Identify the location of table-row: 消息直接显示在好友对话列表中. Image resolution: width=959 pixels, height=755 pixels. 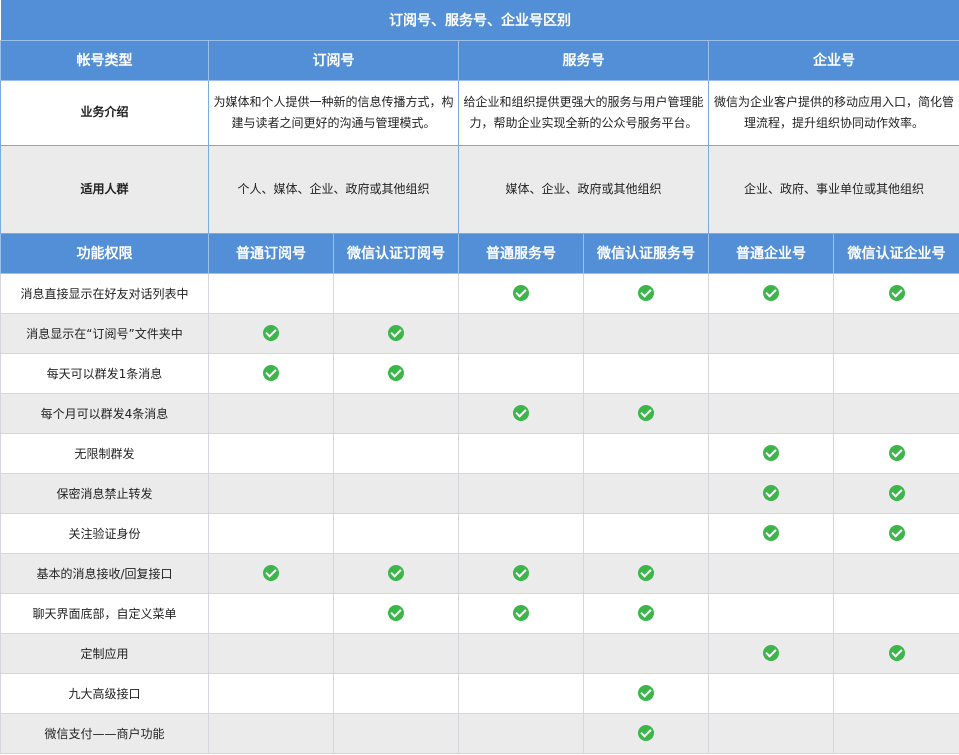
(479, 293).